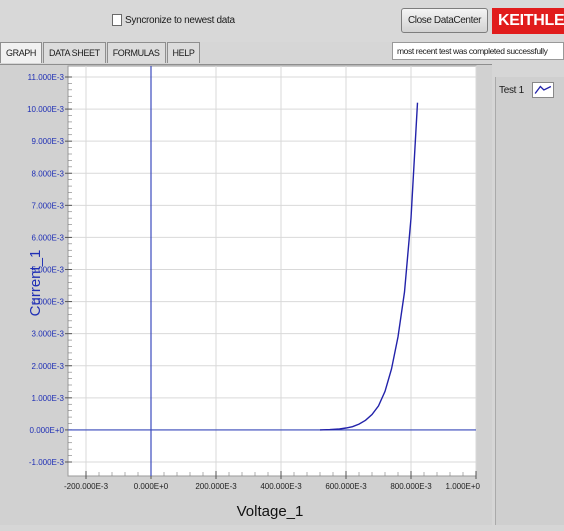  What do you see at coordinates (180, 20) in the screenshot?
I see `sync-label: Syncronize to newest data` at bounding box center [180, 20].